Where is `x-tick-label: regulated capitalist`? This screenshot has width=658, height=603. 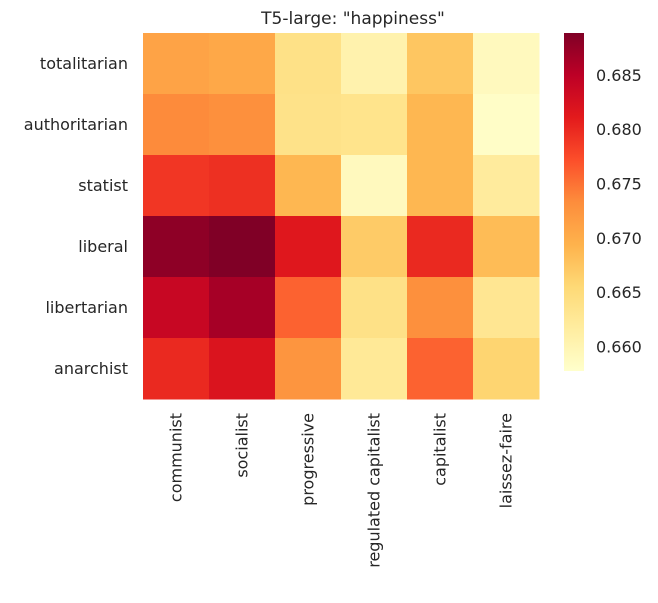 x-tick-label: regulated capitalist is located at coordinates (374, 490).